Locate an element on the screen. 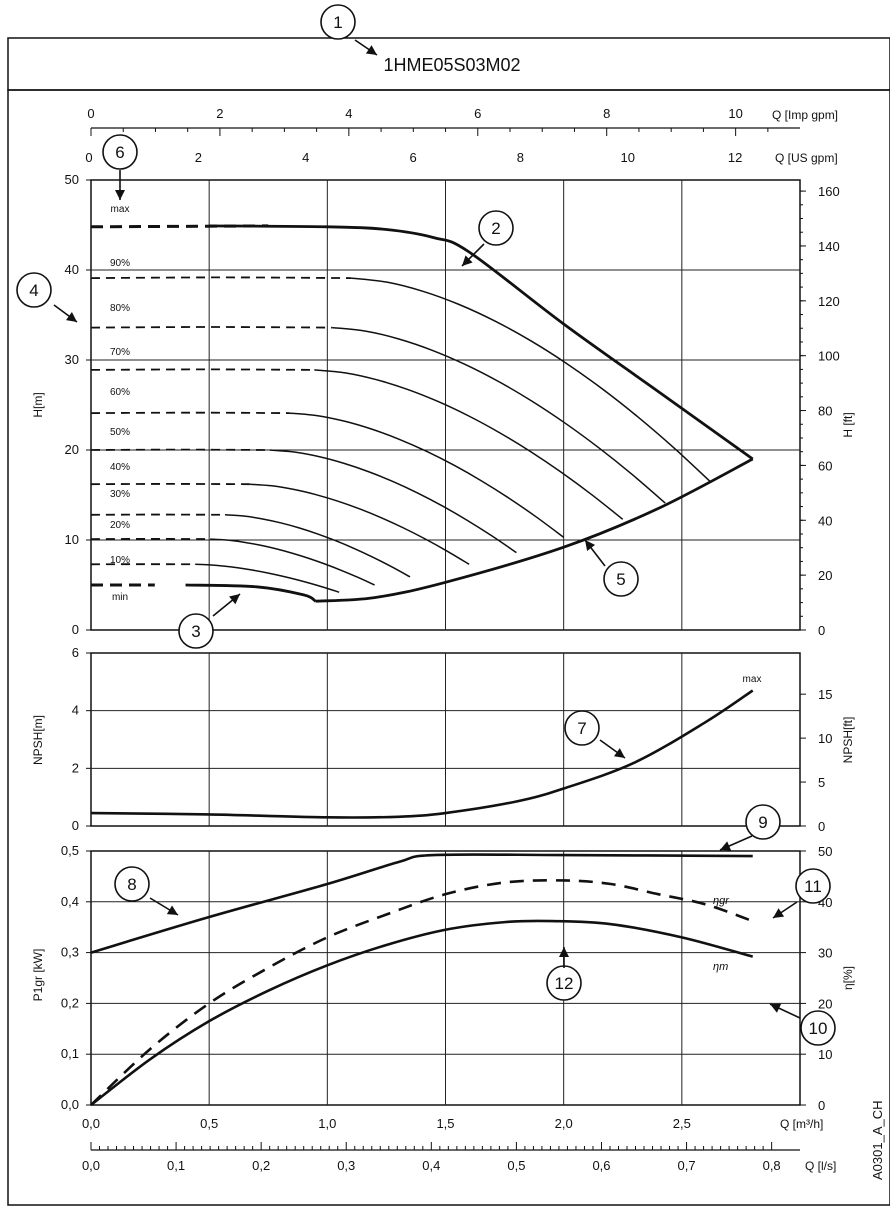 The height and width of the screenshot is (1207, 890). speed-curve-30% is located at coordinates (317, 546).